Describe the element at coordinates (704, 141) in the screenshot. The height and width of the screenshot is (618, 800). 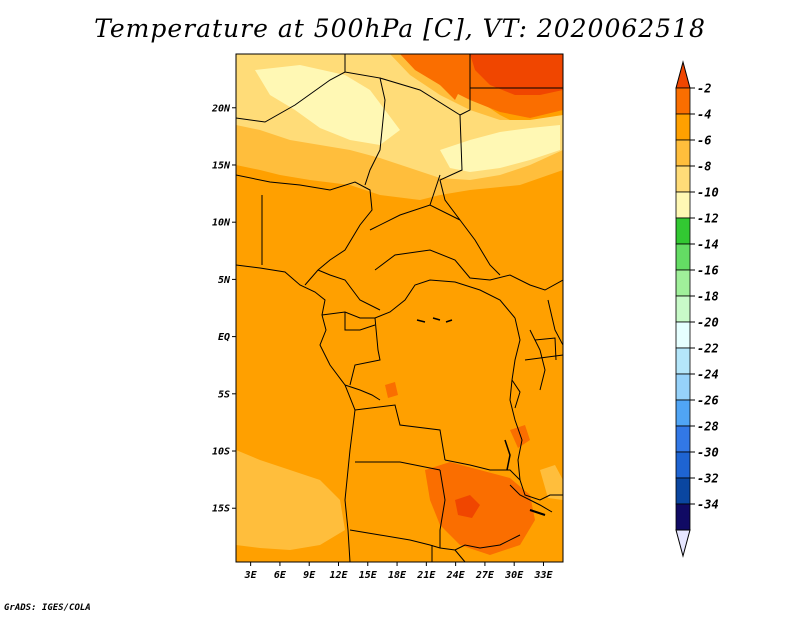
I see `colorbar-level-label: -6` at that location.